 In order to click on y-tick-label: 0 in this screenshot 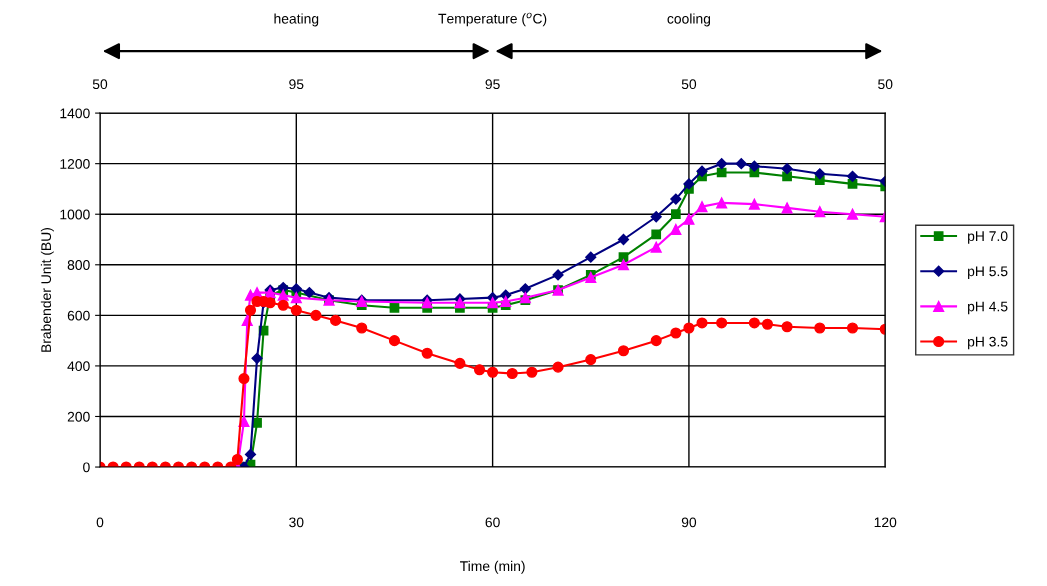, I will do `click(86, 467)`.